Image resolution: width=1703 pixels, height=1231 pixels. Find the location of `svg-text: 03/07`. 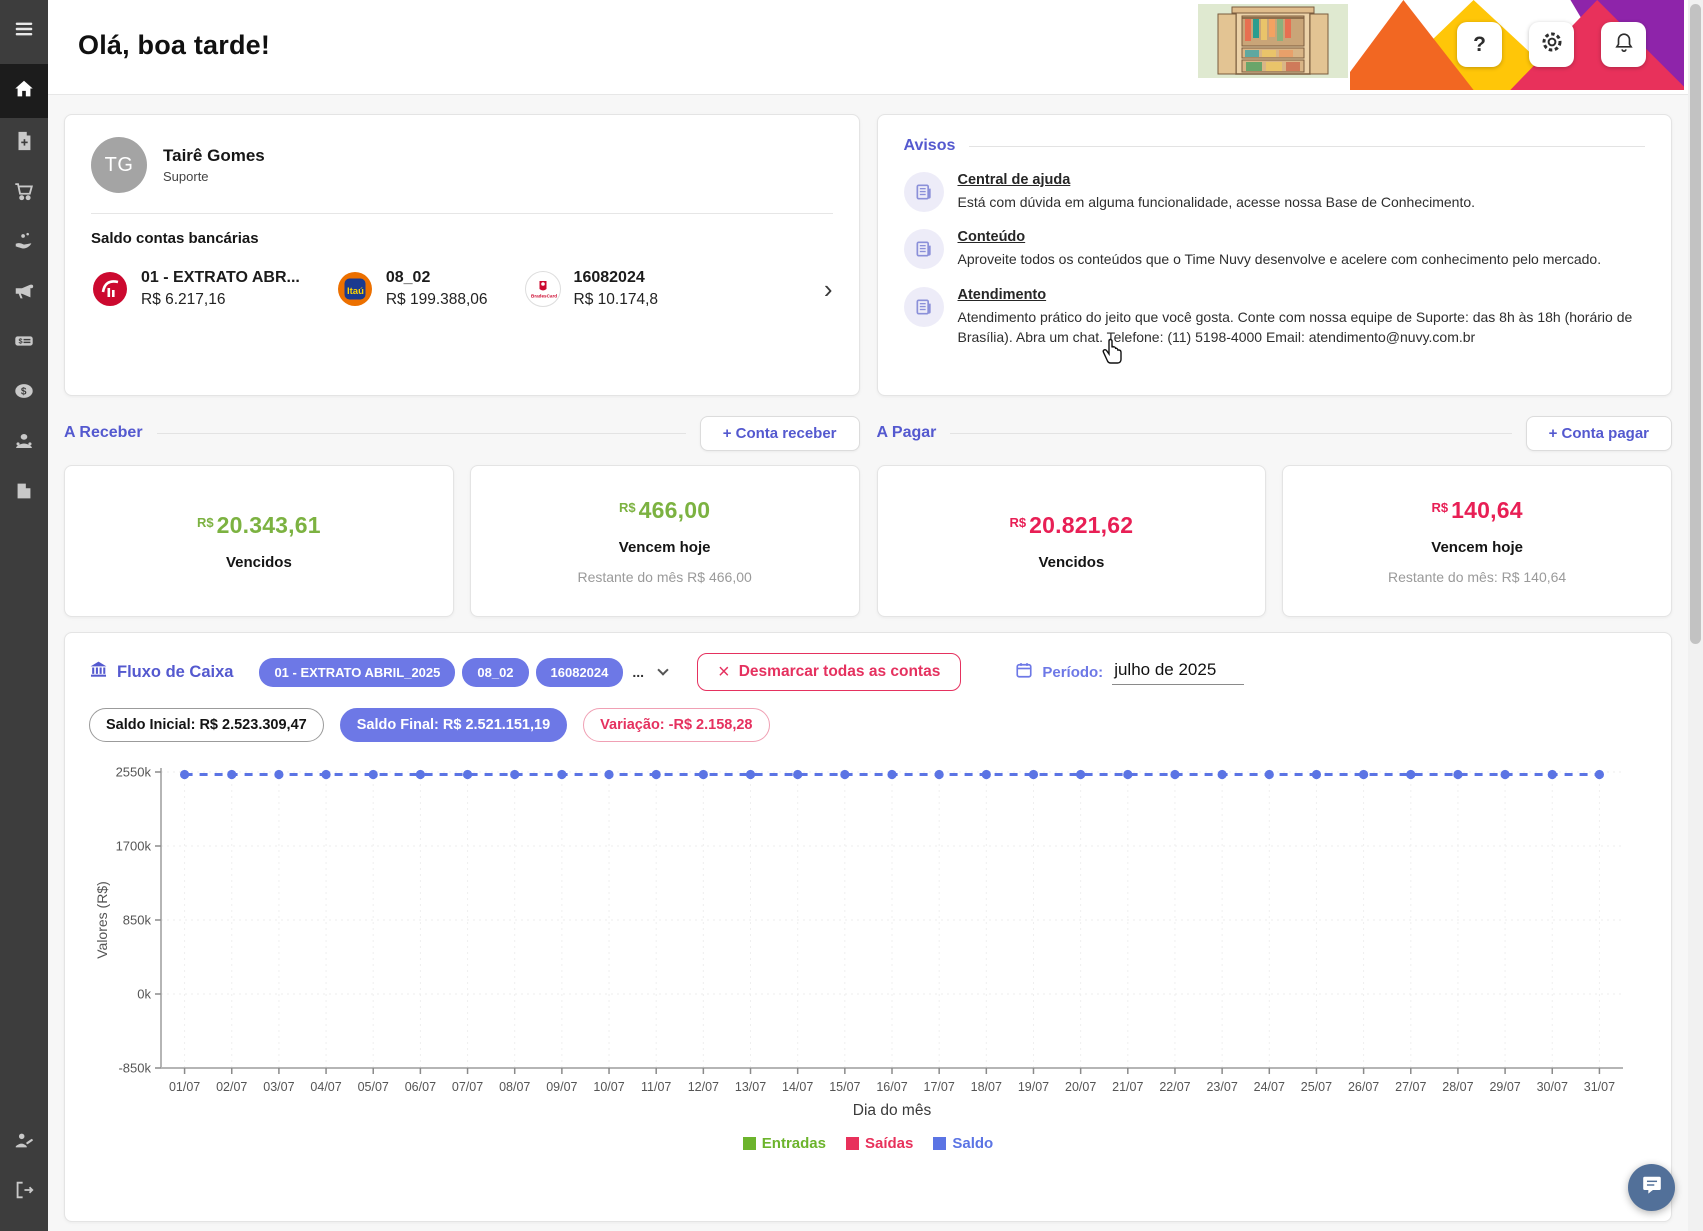

svg-text: 03/07 is located at coordinates (278, 1087).